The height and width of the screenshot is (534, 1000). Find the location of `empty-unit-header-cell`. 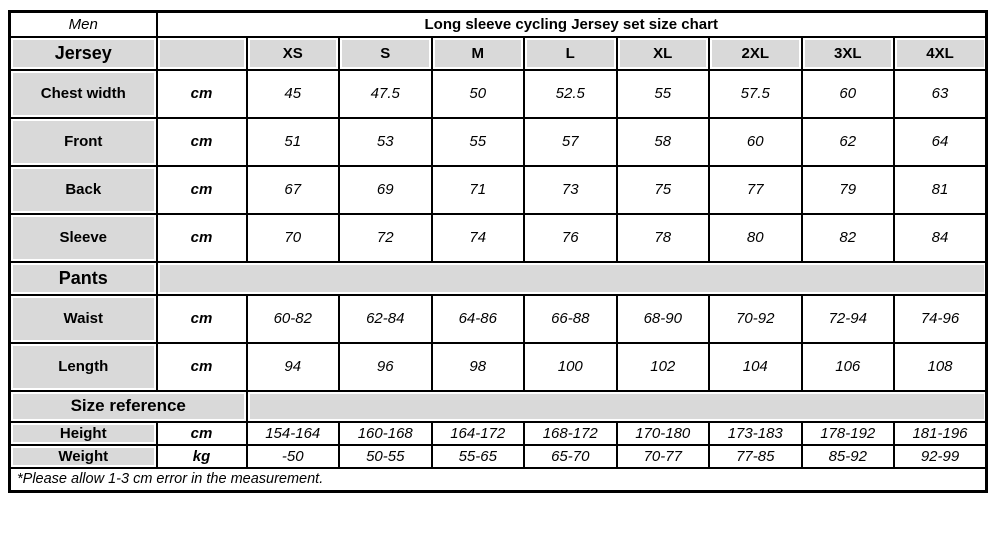

empty-unit-header-cell is located at coordinates (201, 53).